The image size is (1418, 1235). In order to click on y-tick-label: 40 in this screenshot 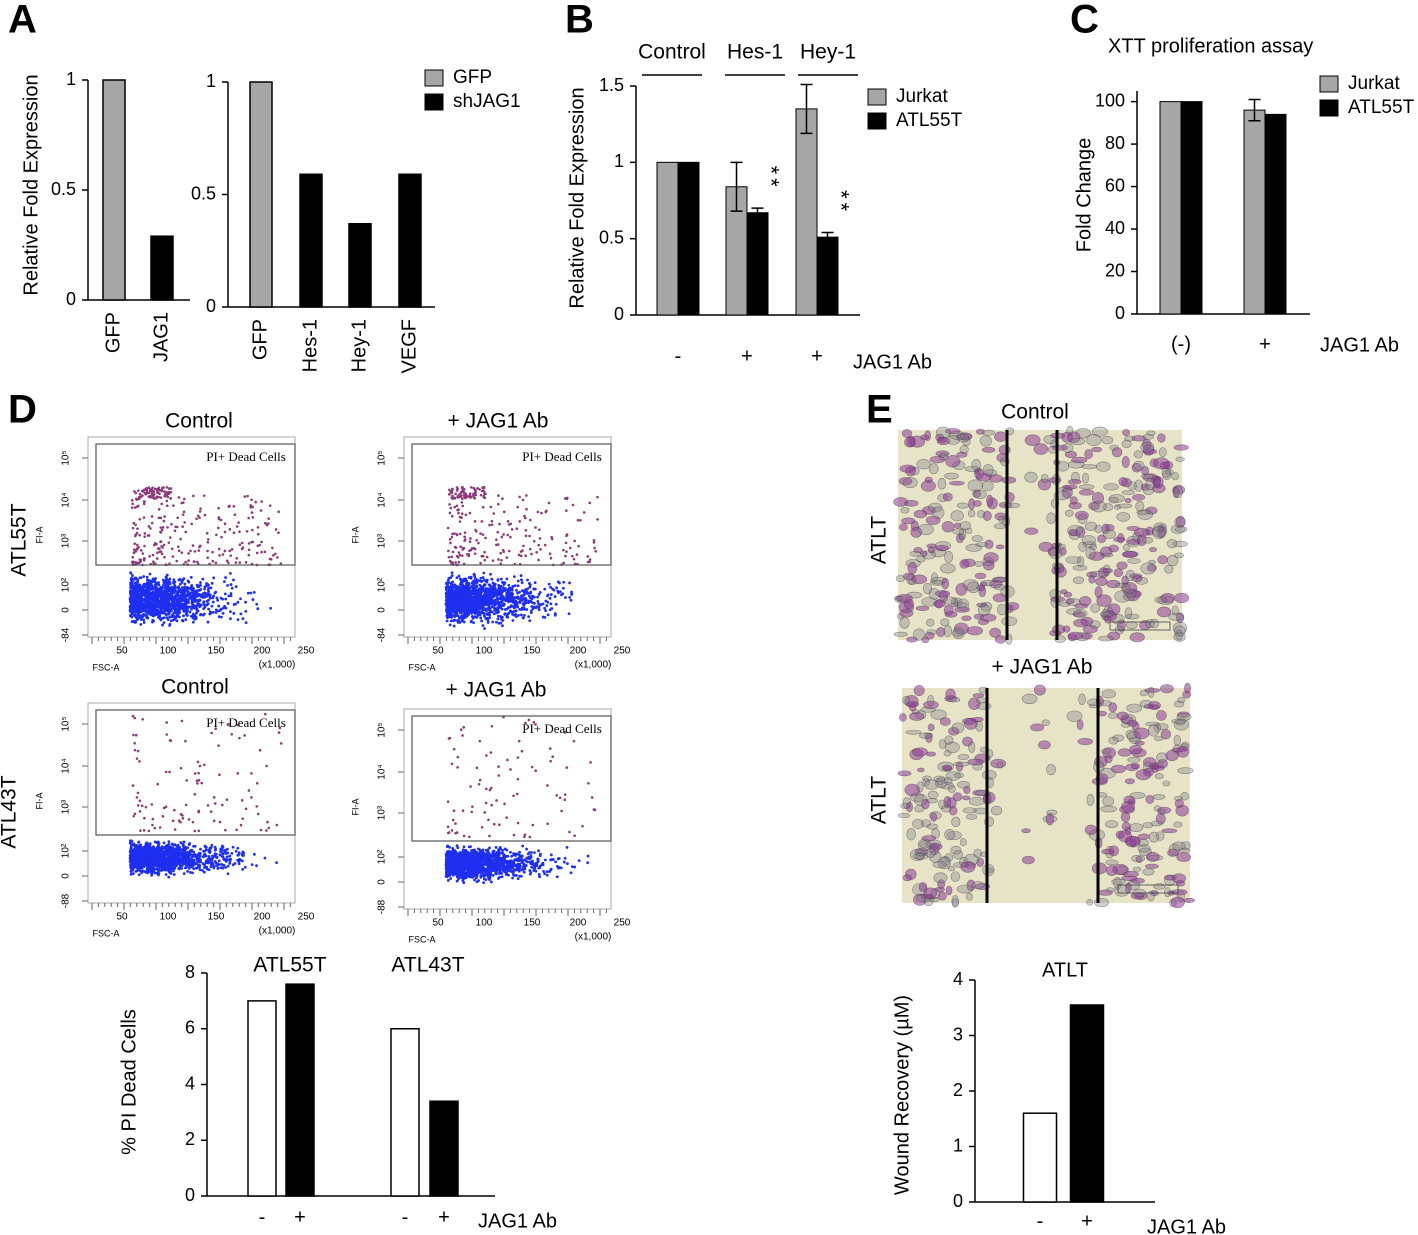, I will do `click(1115, 228)`.